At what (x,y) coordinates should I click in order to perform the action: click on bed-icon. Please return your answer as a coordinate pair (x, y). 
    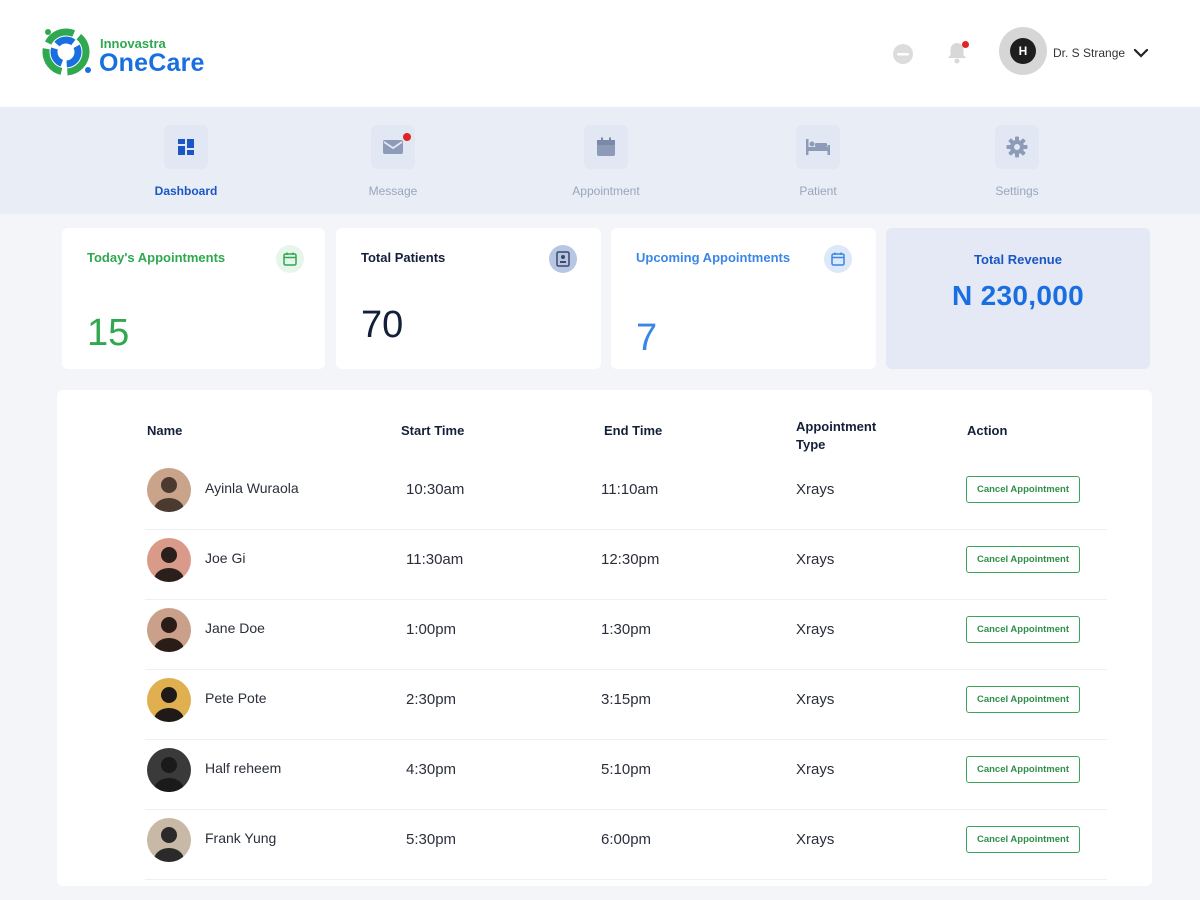
    Looking at the image, I should click on (818, 147).